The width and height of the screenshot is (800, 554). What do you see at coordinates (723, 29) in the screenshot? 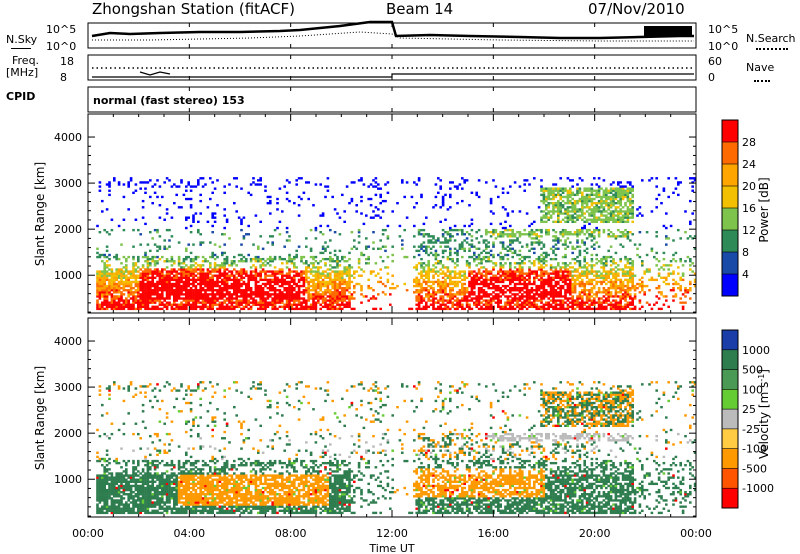
I see `nsearch-tick-top: 10^5` at bounding box center [723, 29].